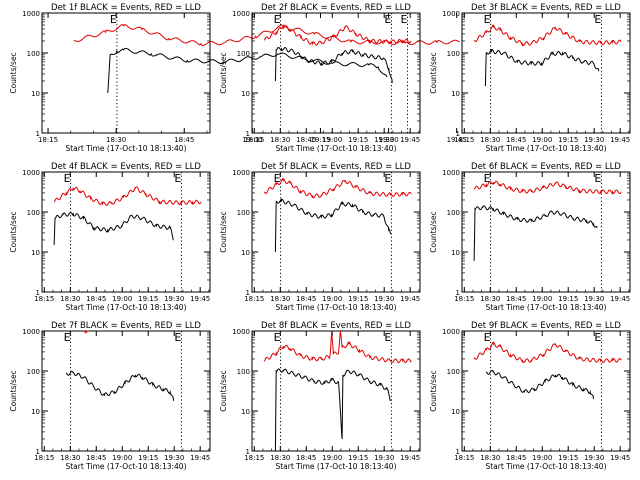 This screenshot has width=640, height=480. I want to click on chart-title: Det 9f BLACK = Events, RED = LLD, so click(546, 326).